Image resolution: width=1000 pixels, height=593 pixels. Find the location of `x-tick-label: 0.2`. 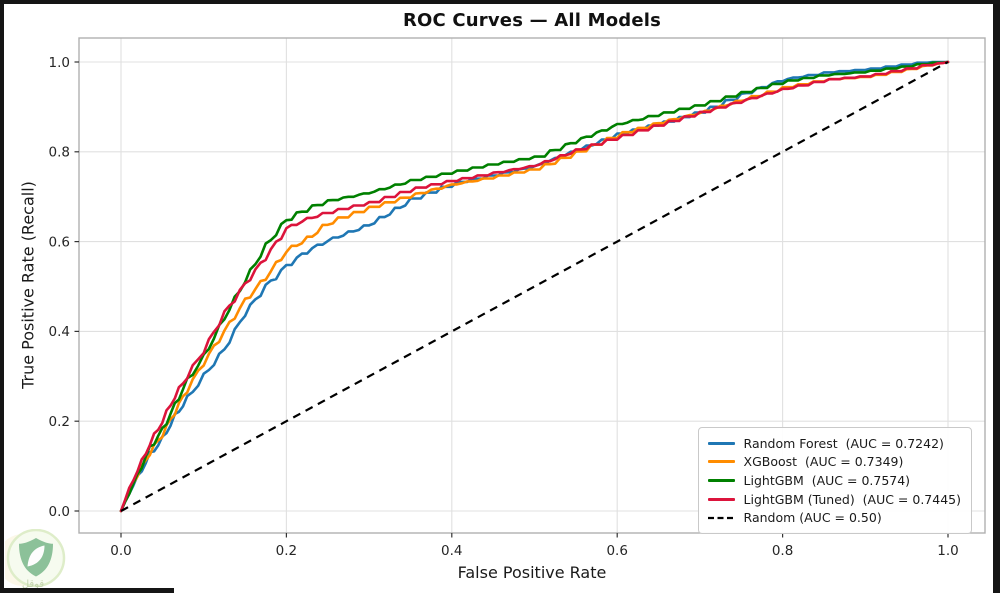

x-tick-label: 0.2 is located at coordinates (286, 551).